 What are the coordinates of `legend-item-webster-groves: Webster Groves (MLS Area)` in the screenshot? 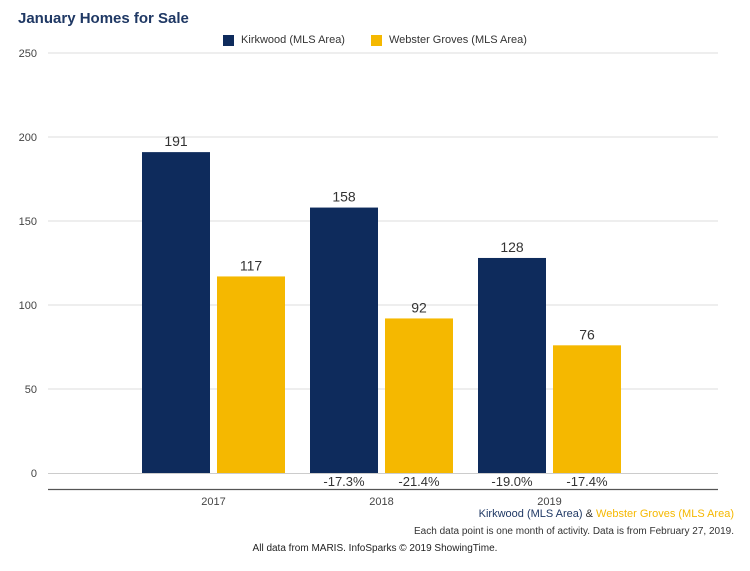 It's located at (448, 40).